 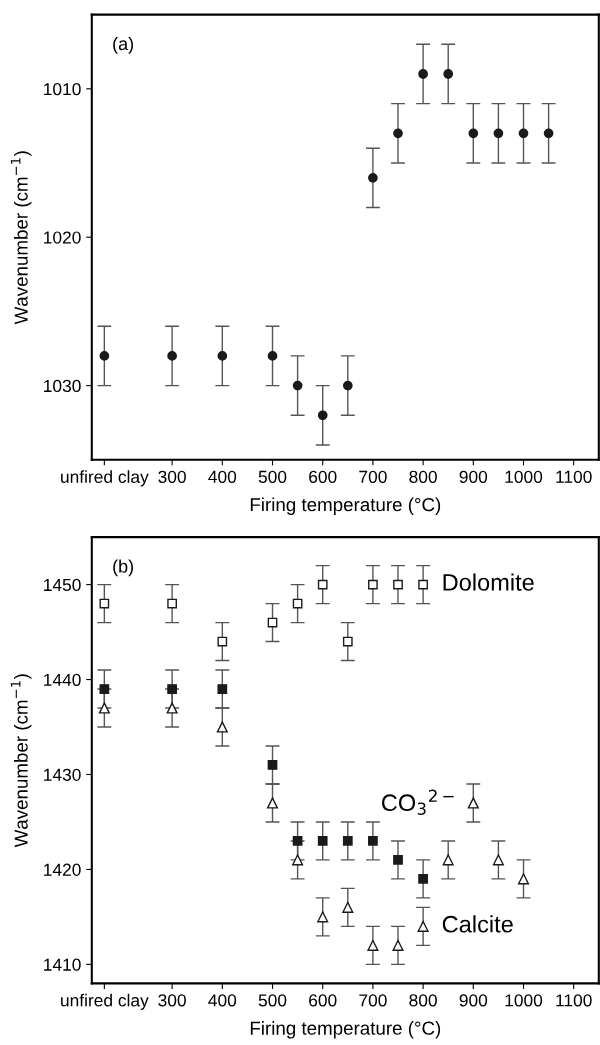 What do you see at coordinates (477, 924) in the screenshot?
I see `annotation: Calcite` at bounding box center [477, 924].